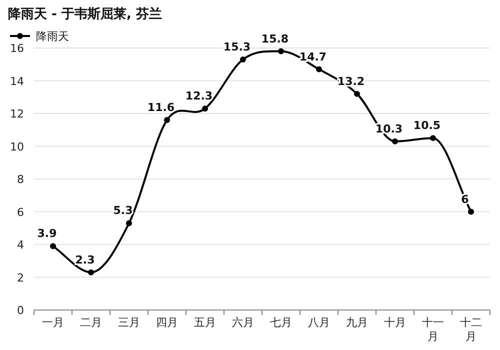 This screenshot has width=500, height=350. I want to click on data-label: 10.5, so click(427, 125).